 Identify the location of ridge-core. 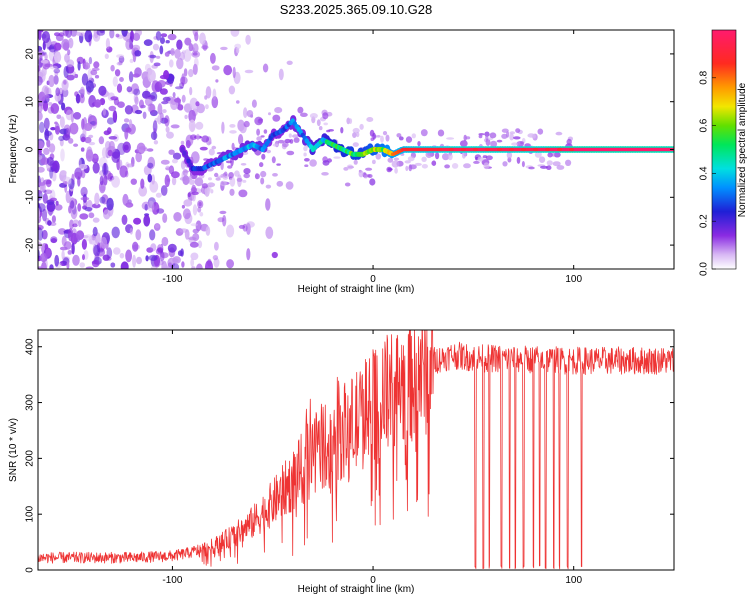
(186, 157).